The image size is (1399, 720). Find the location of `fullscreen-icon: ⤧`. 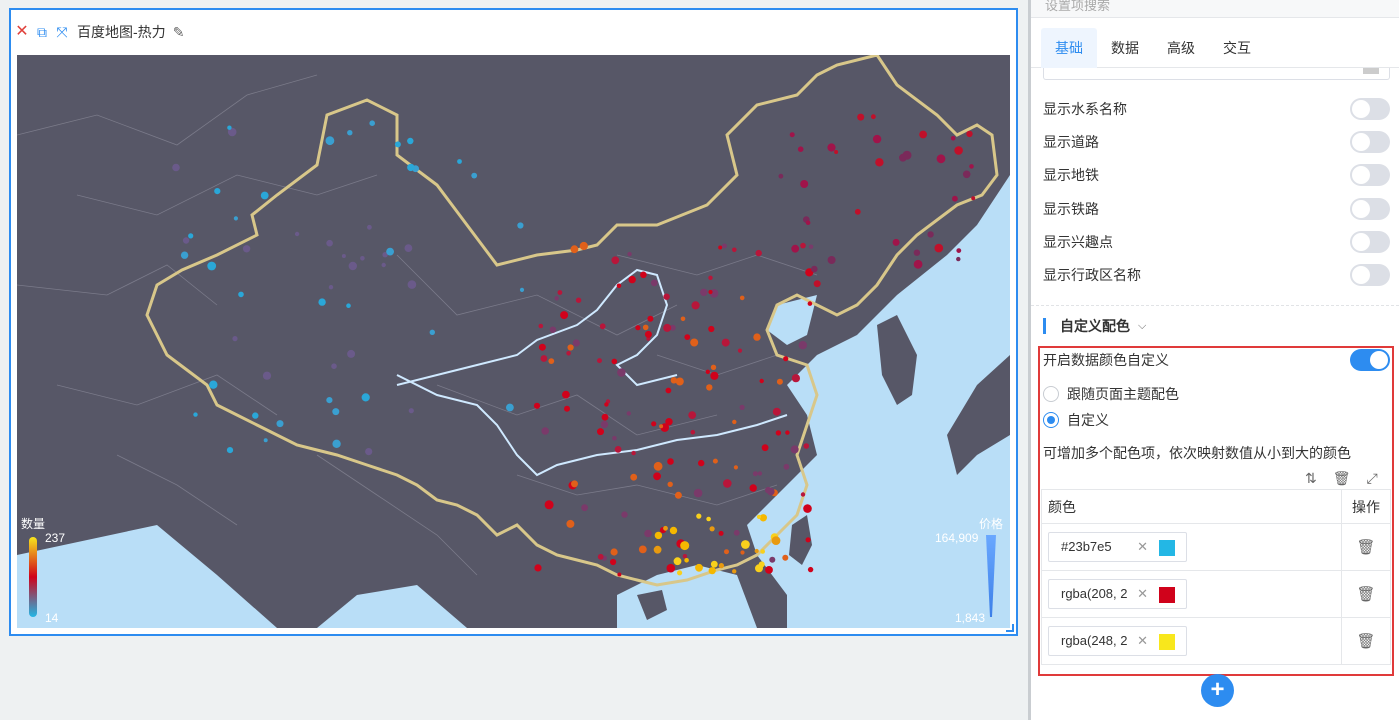

fullscreen-icon: ⤧ is located at coordinates (62, 32).